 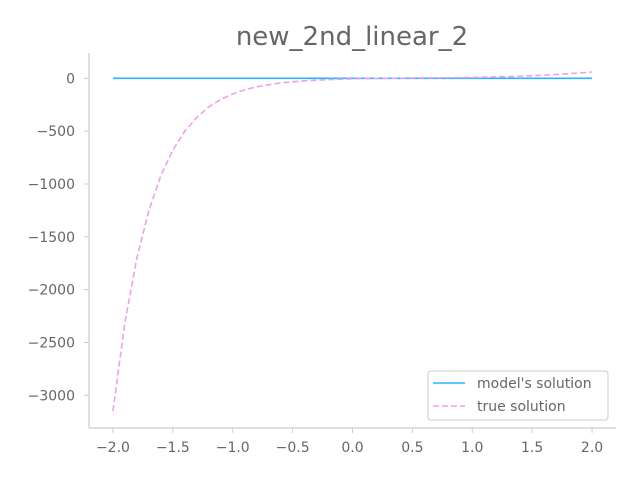 I want to click on x-ticks: −2.0 −1.5 −1.0 −0.5 0.0 0.5 1.0 1.5 2.0, so click(x=349, y=442).